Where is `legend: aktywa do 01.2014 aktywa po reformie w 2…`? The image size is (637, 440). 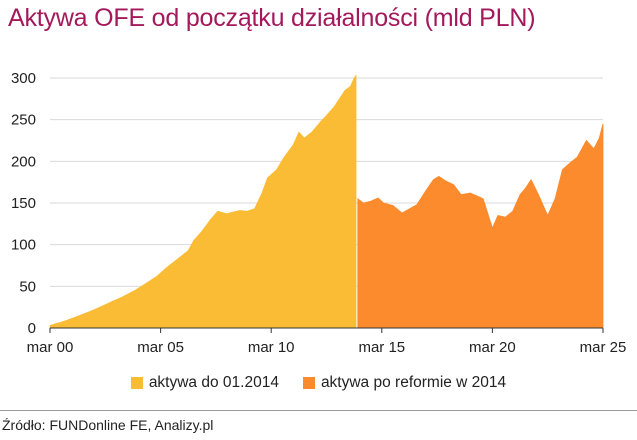
legend: aktywa do 01.2014 aktywa po reformie w 2… is located at coordinates (318, 383).